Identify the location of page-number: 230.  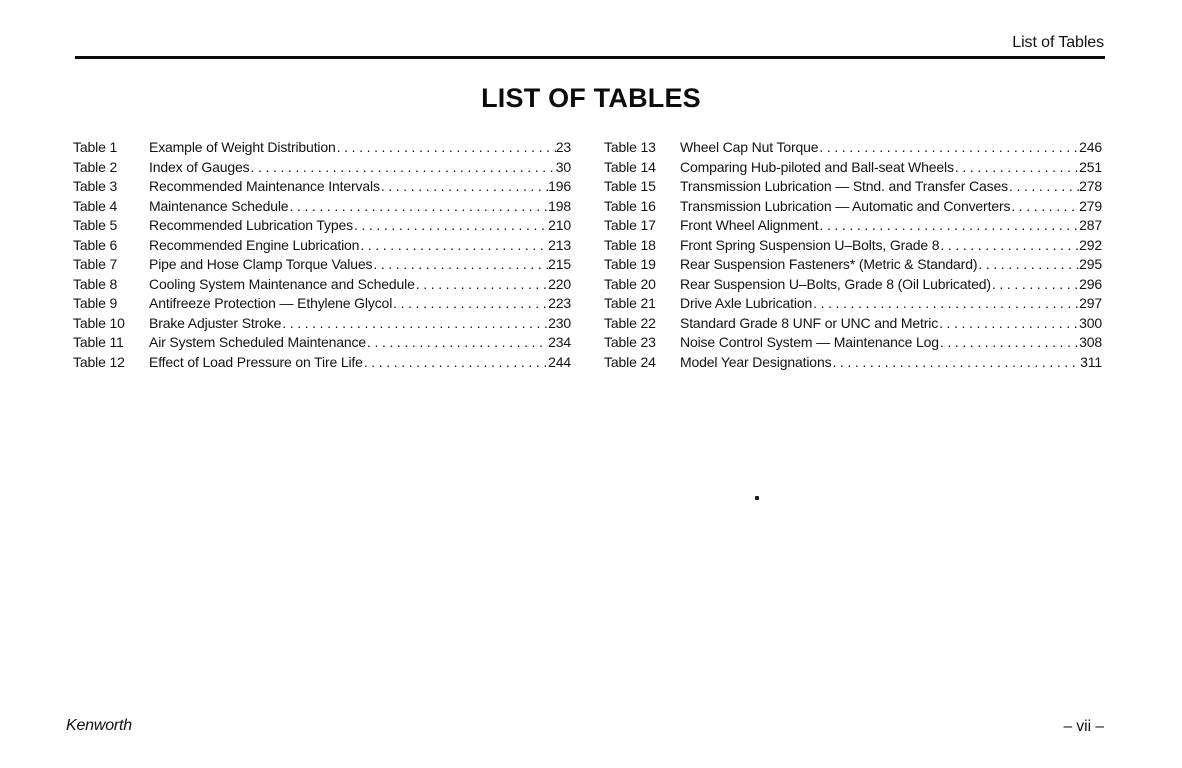
(559, 322).